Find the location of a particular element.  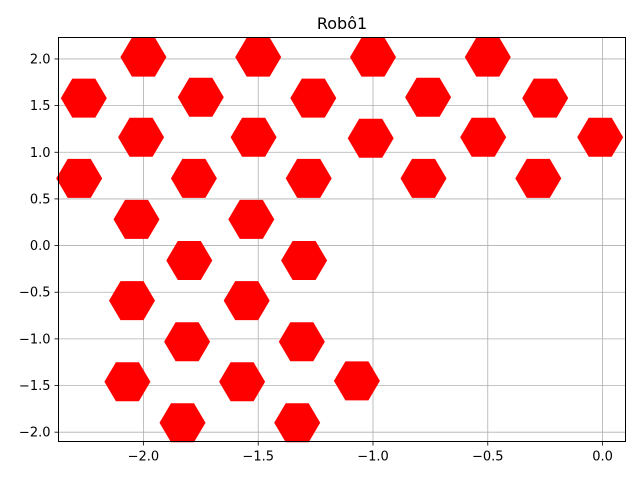

y-axis-ticks: −2.0 −1.5 −1.0 −0.5 0.0 0.5 1.0 1.5 2.0 is located at coordinates (39, 246).